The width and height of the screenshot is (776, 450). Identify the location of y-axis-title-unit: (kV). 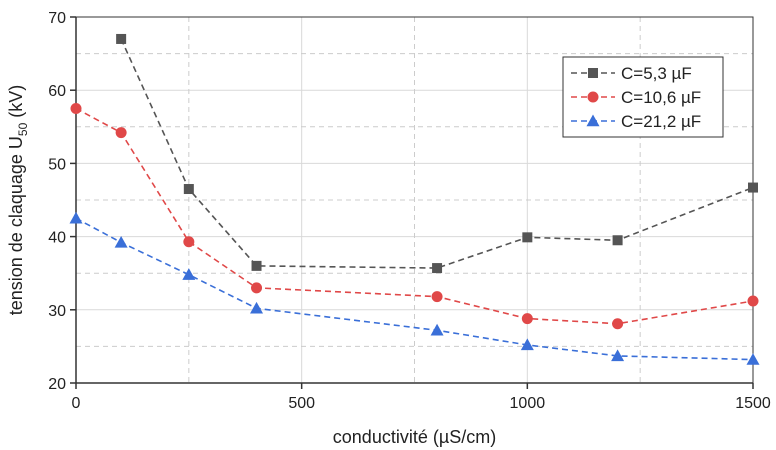
(16, 104).